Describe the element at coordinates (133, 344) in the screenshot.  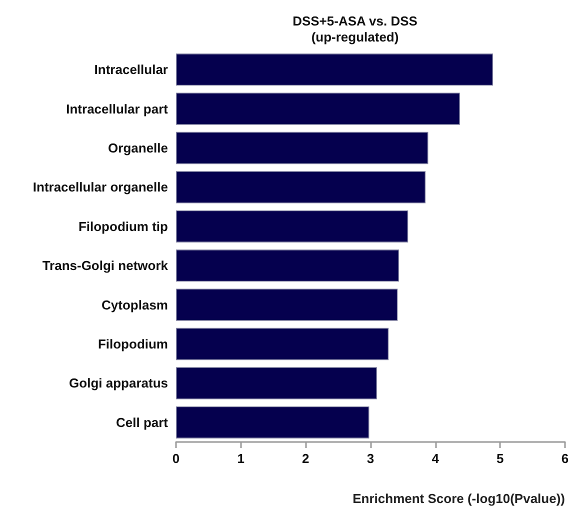
I see `y-tick-label: Filopodium` at that location.